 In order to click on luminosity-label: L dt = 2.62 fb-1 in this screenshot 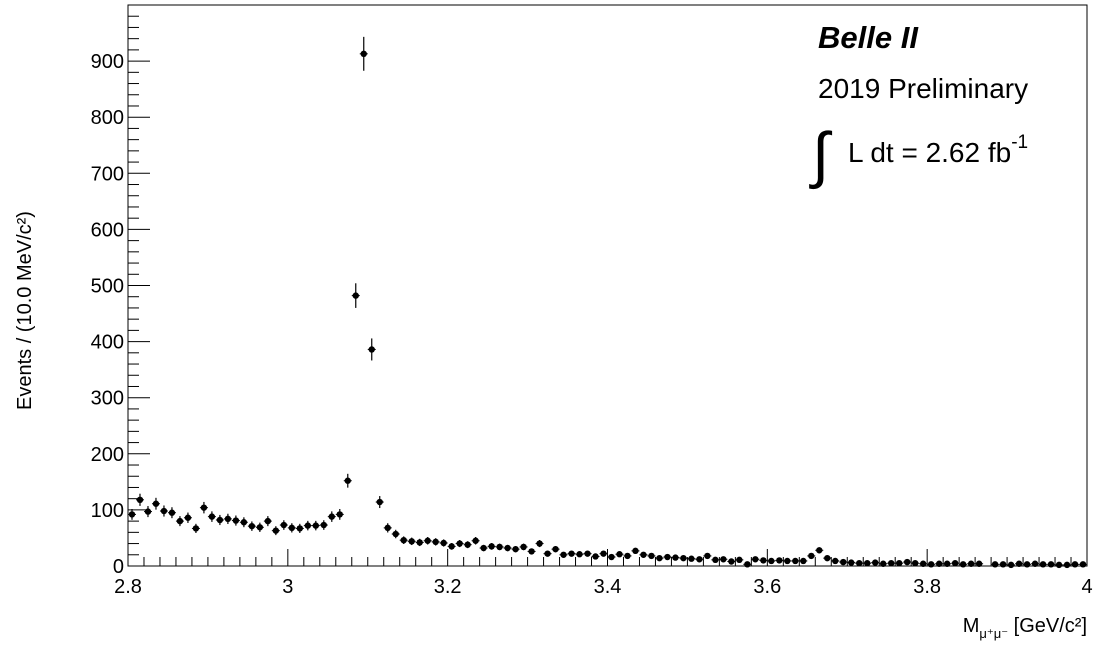, I will do `click(938, 150)`.